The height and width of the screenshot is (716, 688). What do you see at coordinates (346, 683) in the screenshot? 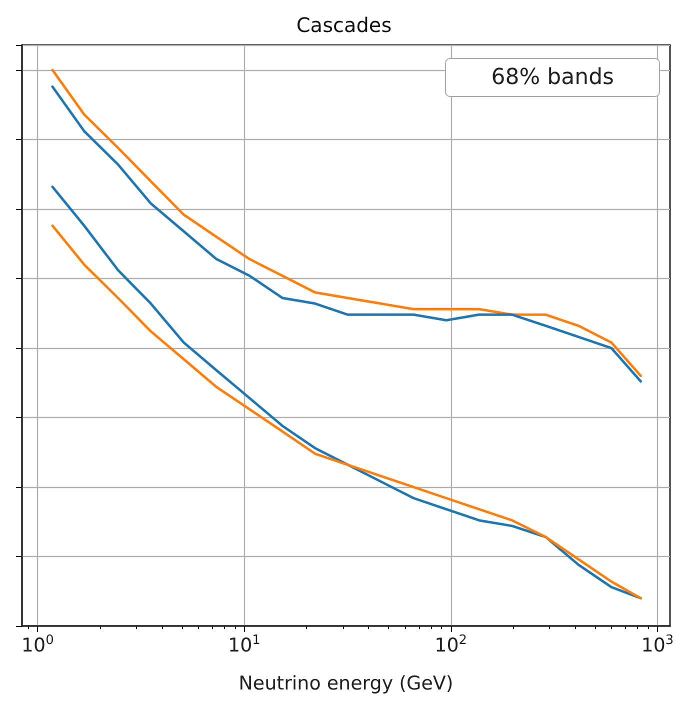
I see `x-axis-title: Neutrino energy (GeV)` at bounding box center [346, 683].